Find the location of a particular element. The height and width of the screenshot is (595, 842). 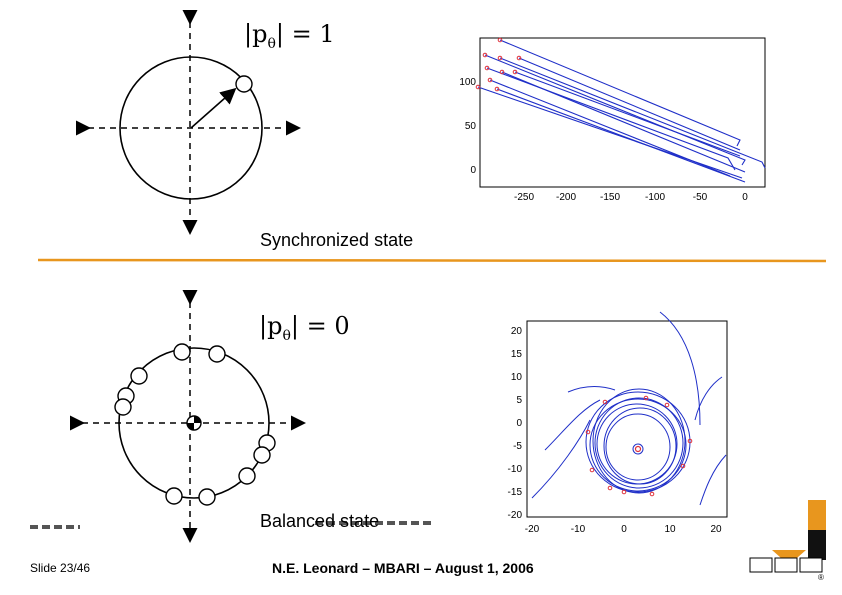

y-tick-label: 50 is located at coordinates (471, 126).